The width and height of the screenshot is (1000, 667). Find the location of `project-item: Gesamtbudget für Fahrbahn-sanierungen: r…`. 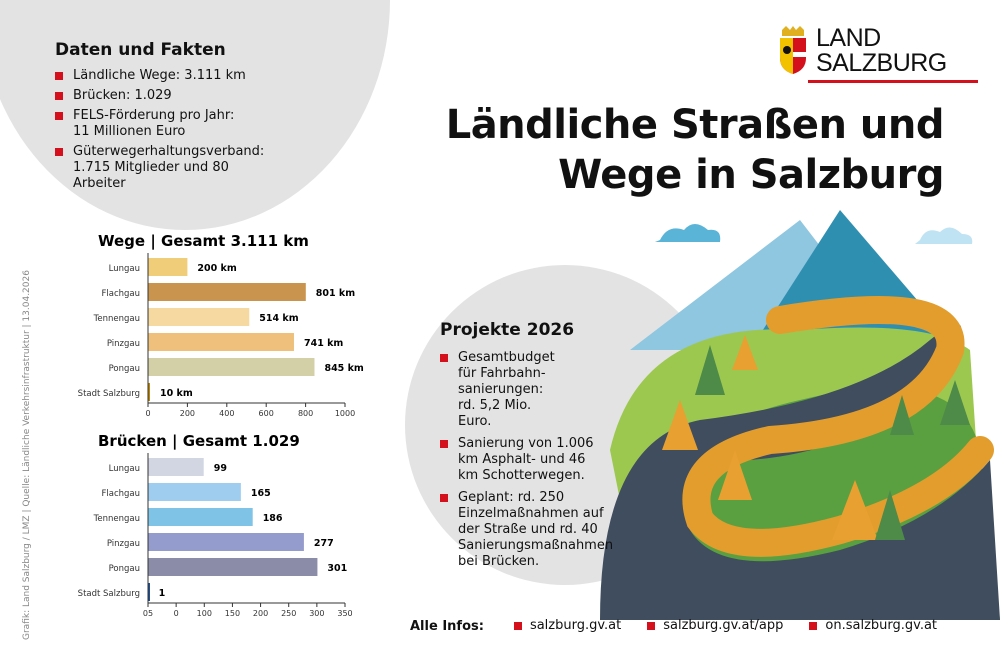

project-item: Gesamtbudget für Fahrbahn-sanierungen: r… is located at coordinates (500, 390).